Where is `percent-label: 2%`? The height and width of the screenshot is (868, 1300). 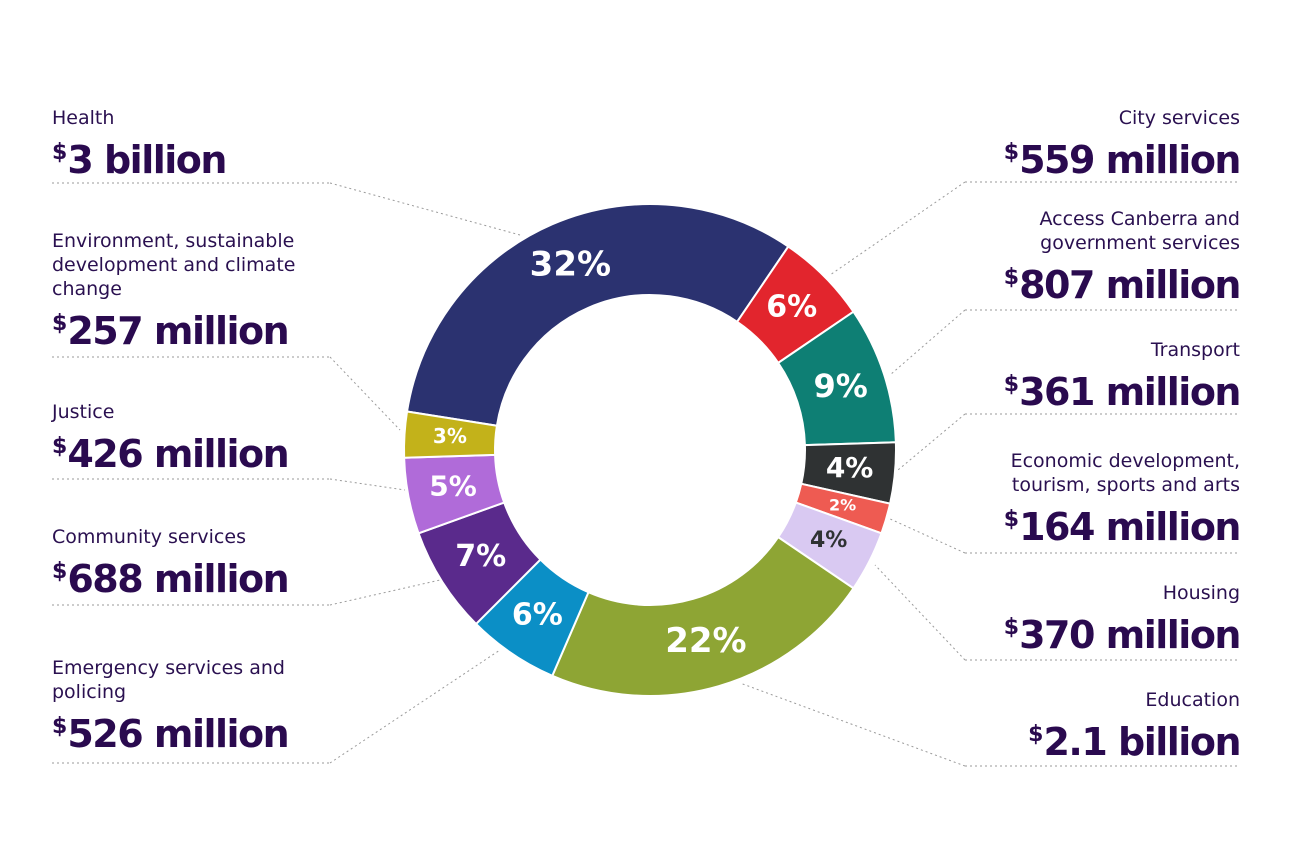 percent-label: 2% is located at coordinates (842, 504).